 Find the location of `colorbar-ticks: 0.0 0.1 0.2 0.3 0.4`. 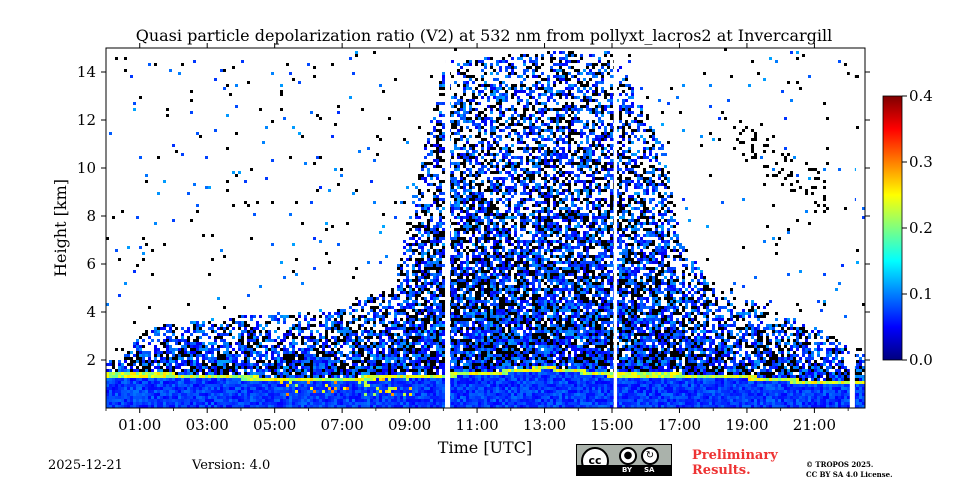

colorbar-ticks: 0.0 0.1 0.2 0.3 0.4 is located at coordinates (917, 228).